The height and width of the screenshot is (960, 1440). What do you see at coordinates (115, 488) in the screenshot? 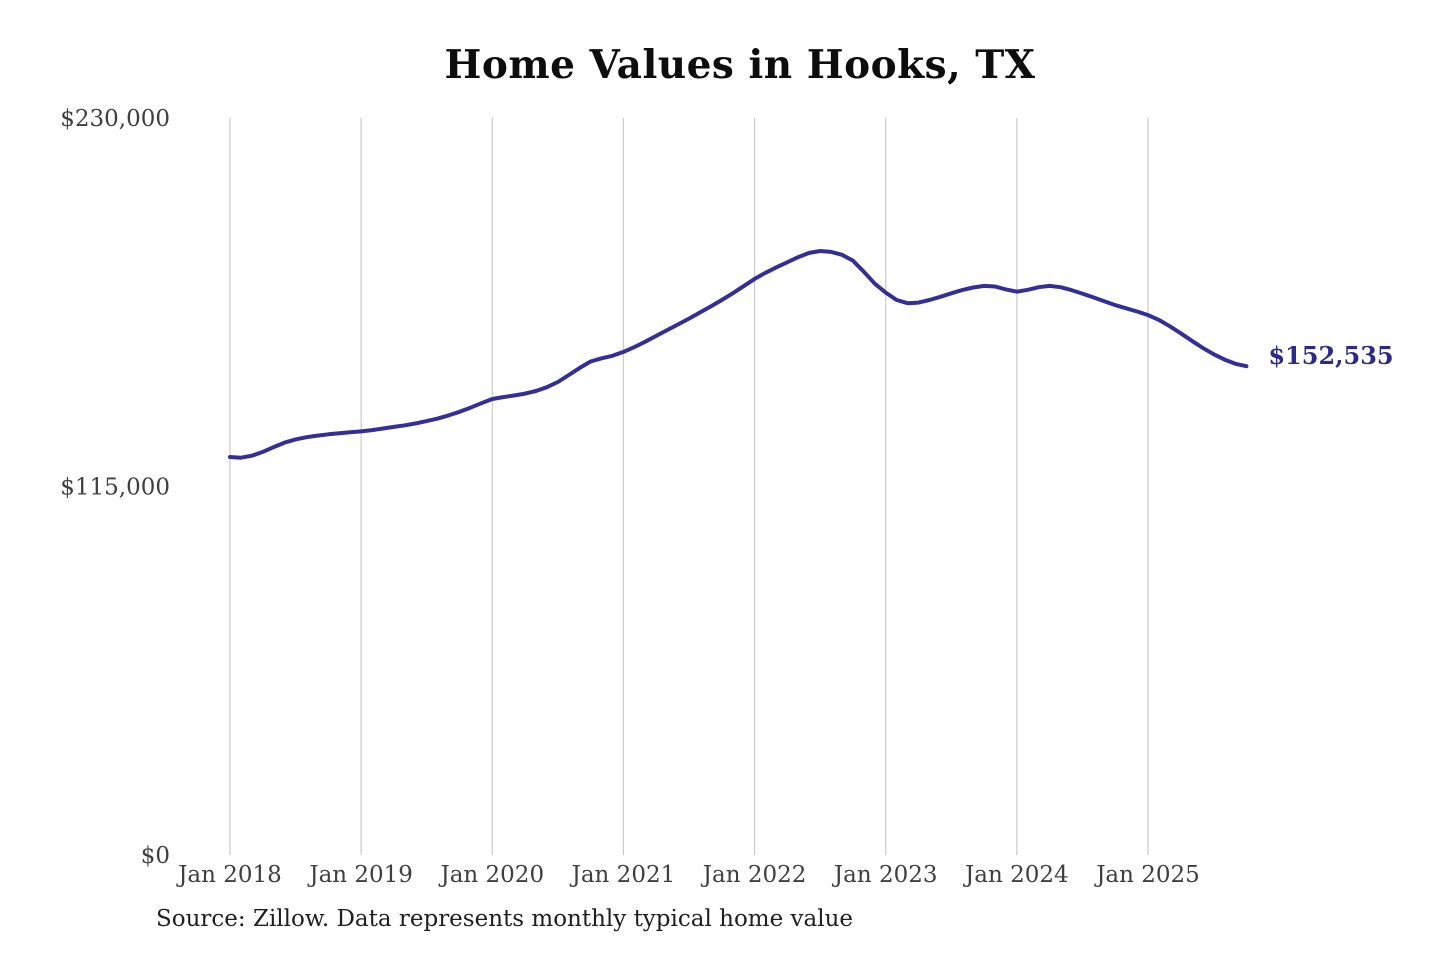
I see `y-tick-label: $115,000` at bounding box center [115, 488].